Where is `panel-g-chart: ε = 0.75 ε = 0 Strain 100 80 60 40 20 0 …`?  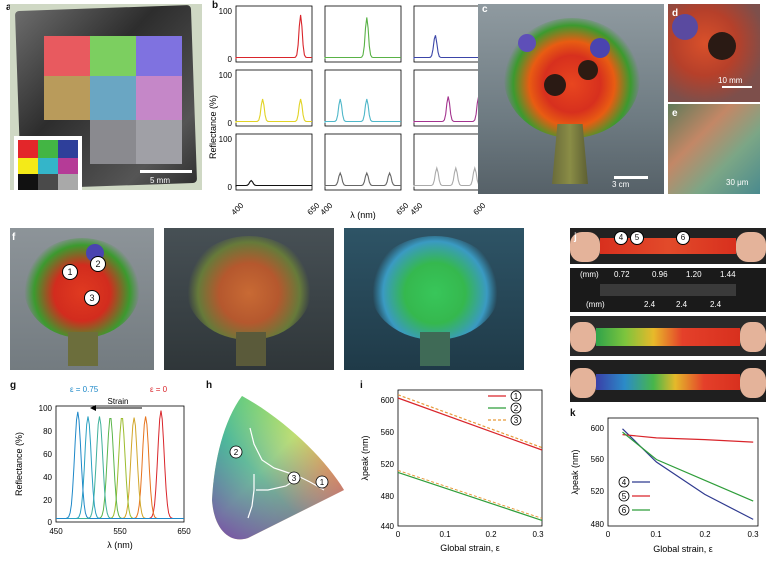 panel-g-chart: ε = 0.75 ε = 0 Strain 100 80 60 40 20 0 … is located at coordinates (102, 467).